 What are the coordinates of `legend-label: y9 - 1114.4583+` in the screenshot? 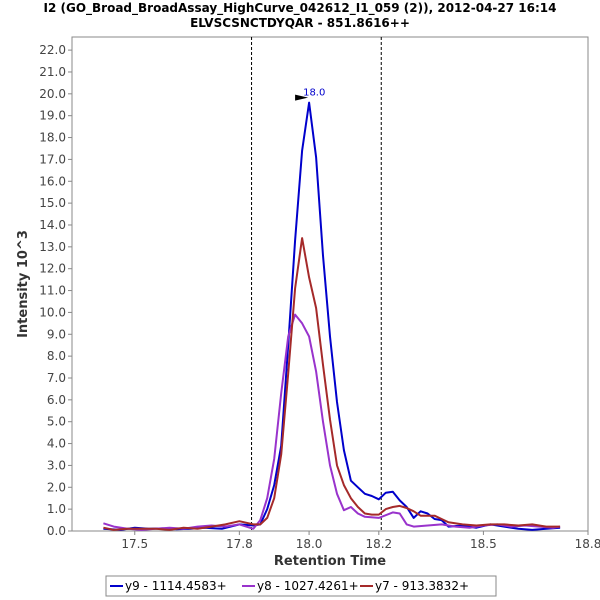 It's located at (176, 586).